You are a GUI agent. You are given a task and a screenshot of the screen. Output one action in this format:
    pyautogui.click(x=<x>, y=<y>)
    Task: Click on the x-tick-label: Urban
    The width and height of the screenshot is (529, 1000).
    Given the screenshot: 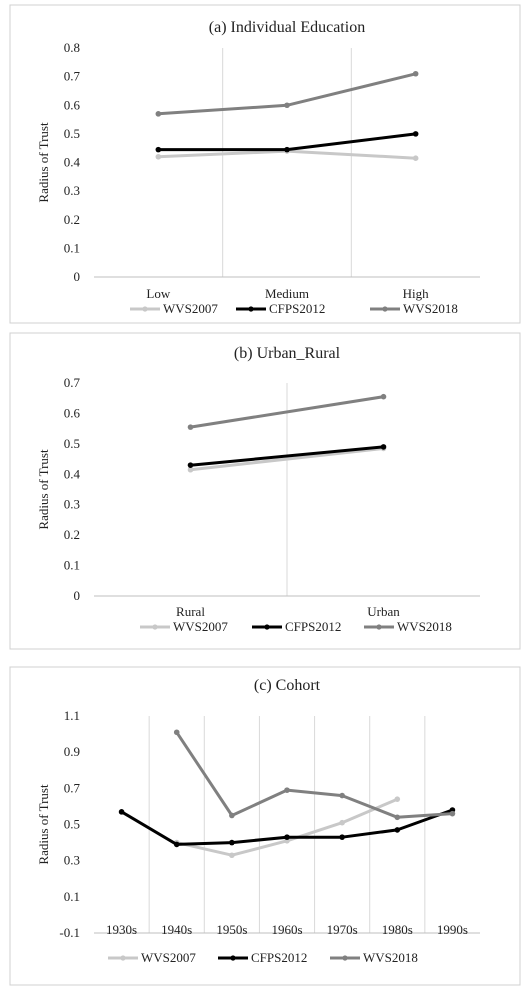 What is the action you would take?
    pyautogui.click(x=383, y=611)
    